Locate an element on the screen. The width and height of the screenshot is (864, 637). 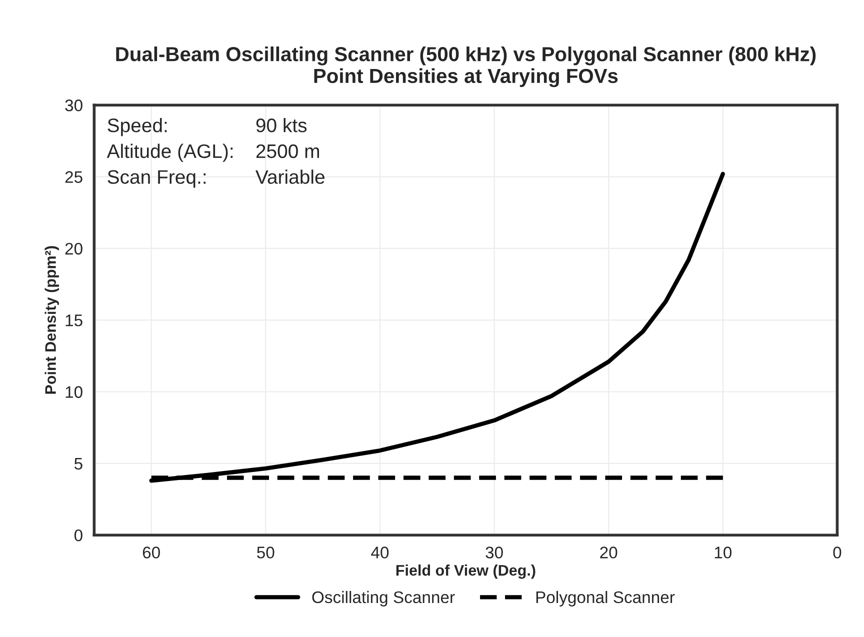
legend-label: Polygonal Scanner is located at coordinates (605, 598).